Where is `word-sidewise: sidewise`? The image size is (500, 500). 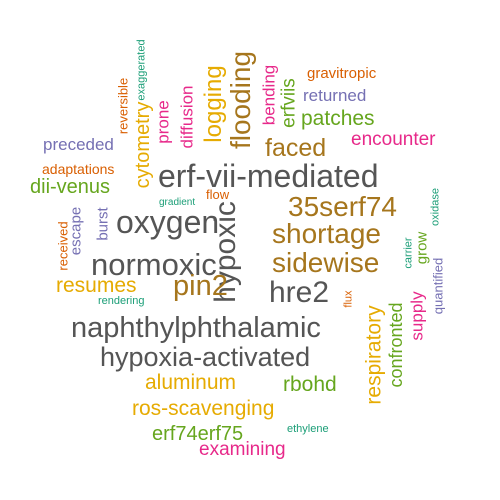
word-sidewise: sidewise is located at coordinates (326, 262).